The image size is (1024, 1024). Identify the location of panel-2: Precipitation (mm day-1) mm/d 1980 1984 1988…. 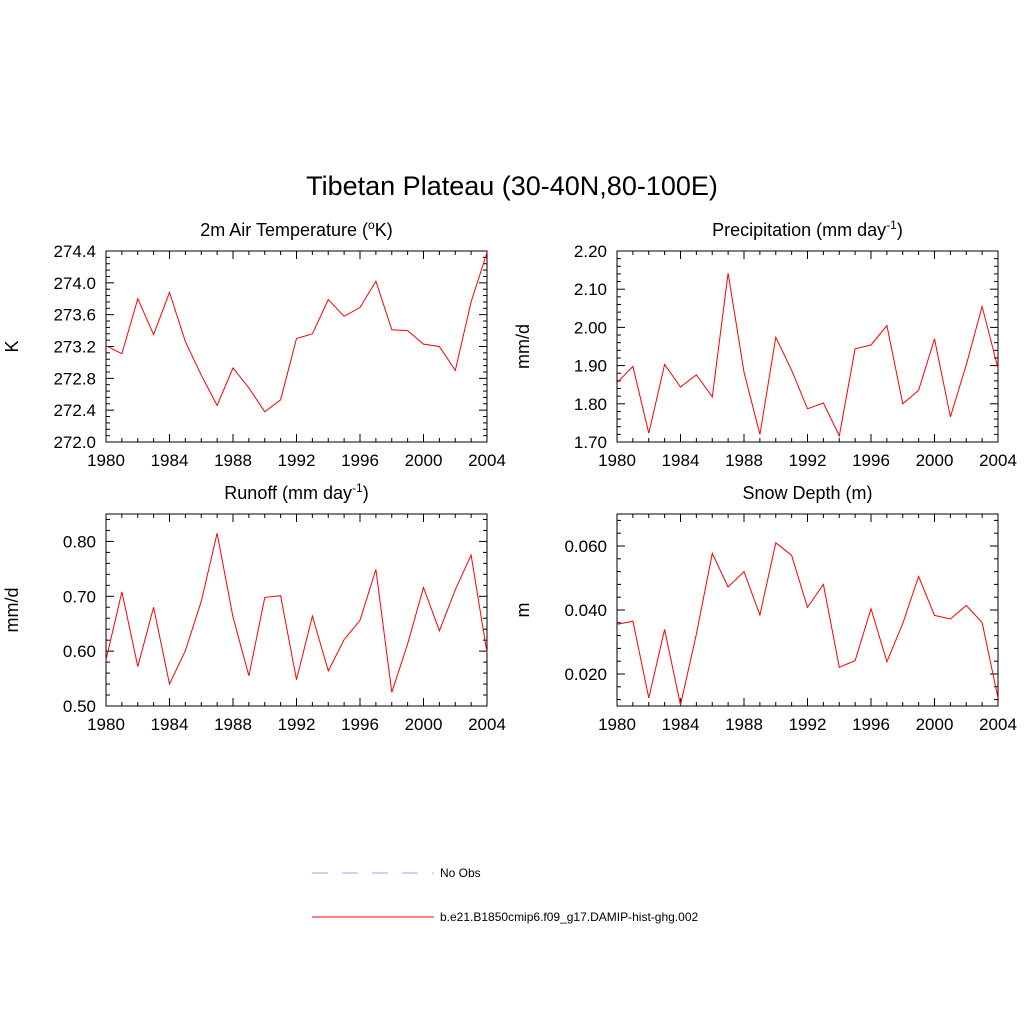
(765, 344).